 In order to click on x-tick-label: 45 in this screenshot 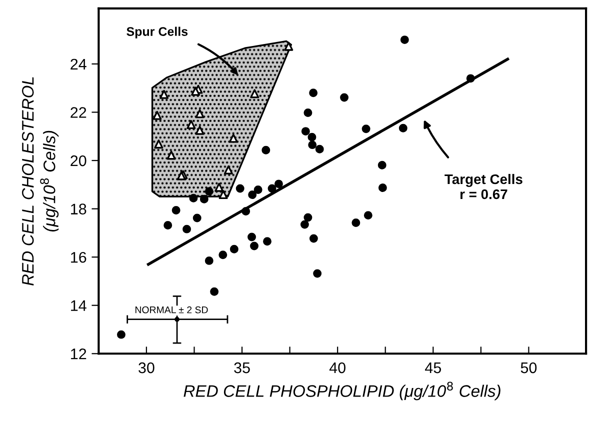, I will do `click(432, 368)`.